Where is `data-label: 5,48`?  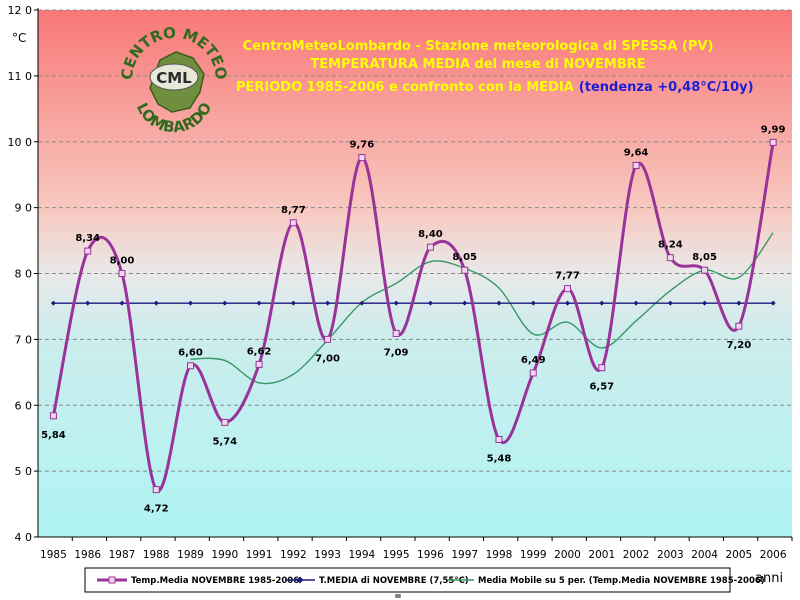 data-label: 5,48 is located at coordinates (499, 459).